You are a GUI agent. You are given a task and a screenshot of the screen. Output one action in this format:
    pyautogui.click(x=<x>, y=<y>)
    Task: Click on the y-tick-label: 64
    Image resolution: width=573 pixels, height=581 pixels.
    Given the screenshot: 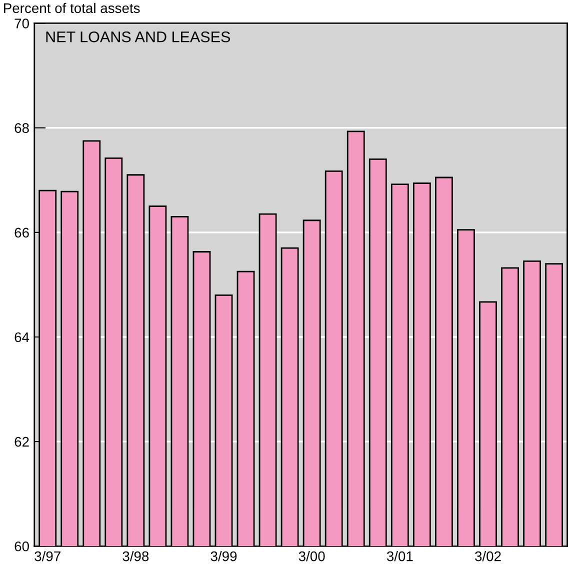 What is the action you would take?
    pyautogui.click(x=22, y=337)
    